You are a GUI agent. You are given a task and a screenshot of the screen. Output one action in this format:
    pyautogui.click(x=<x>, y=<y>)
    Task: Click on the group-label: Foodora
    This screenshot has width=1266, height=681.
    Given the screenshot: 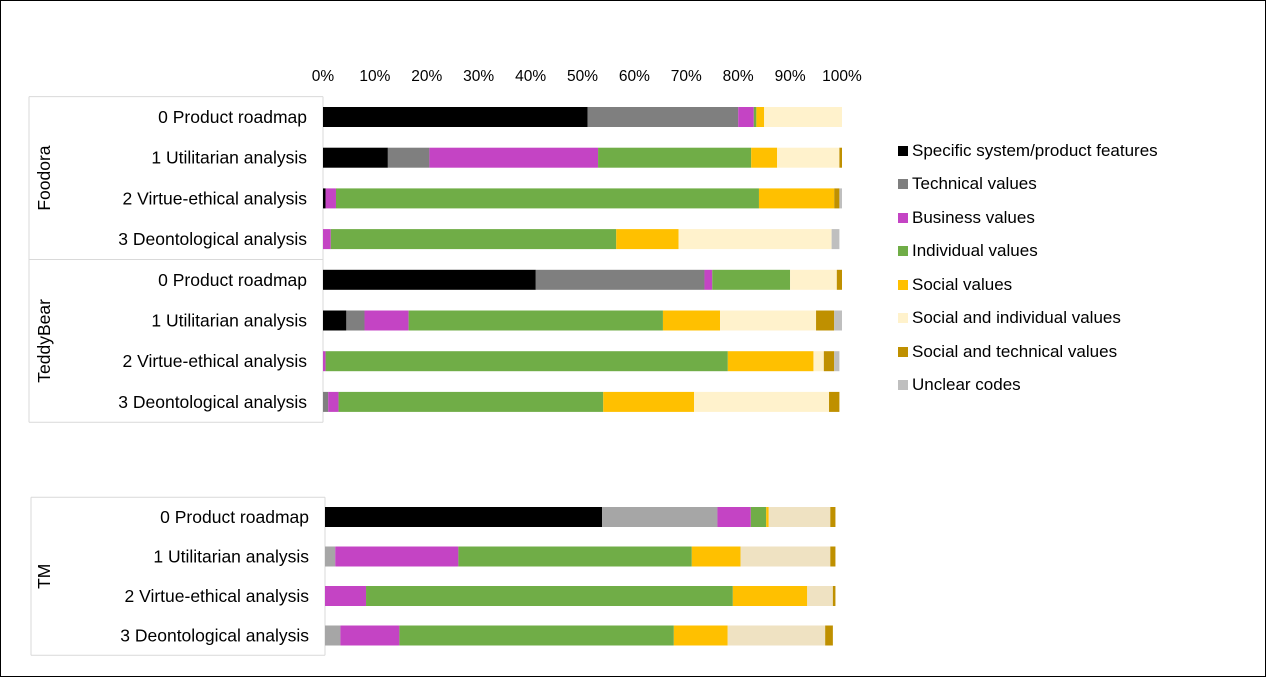 What is the action you would take?
    pyautogui.click(x=44, y=177)
    